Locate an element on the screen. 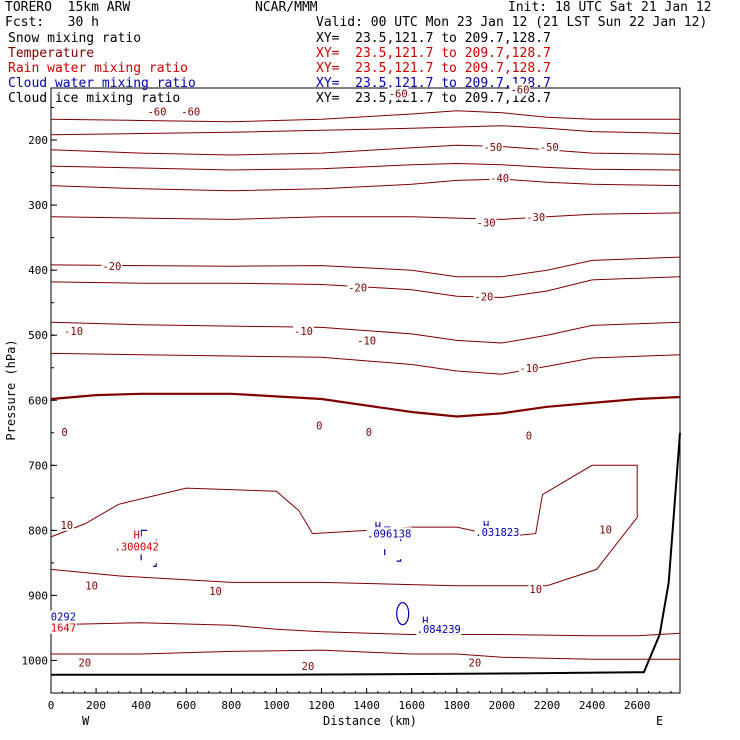 This screenshot has width=740, height=740. legend-temperature: Temperature is located at coordinates (51, 53).